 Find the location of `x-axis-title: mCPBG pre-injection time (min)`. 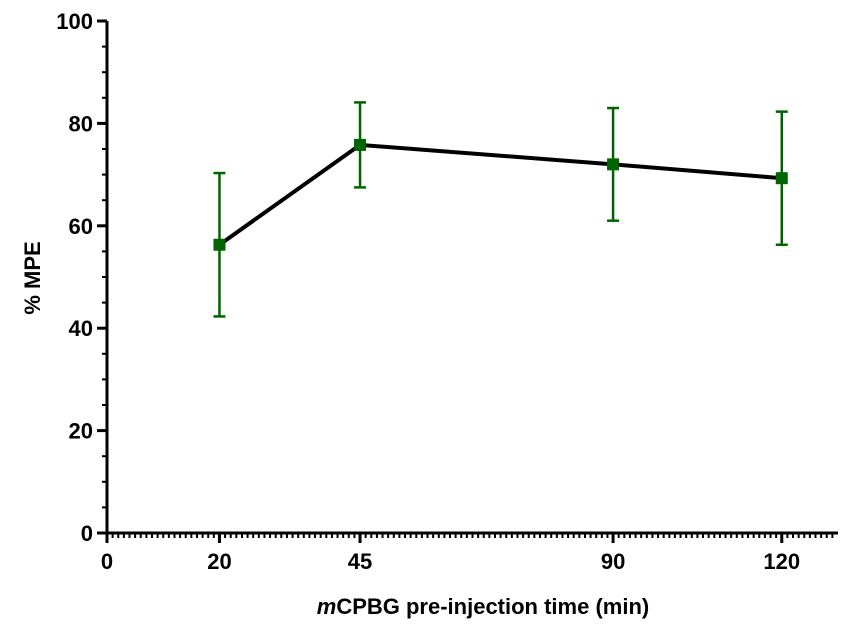

x-axis-title: mCPBG pre-injection time (min) is located at coordinates (483, 606).